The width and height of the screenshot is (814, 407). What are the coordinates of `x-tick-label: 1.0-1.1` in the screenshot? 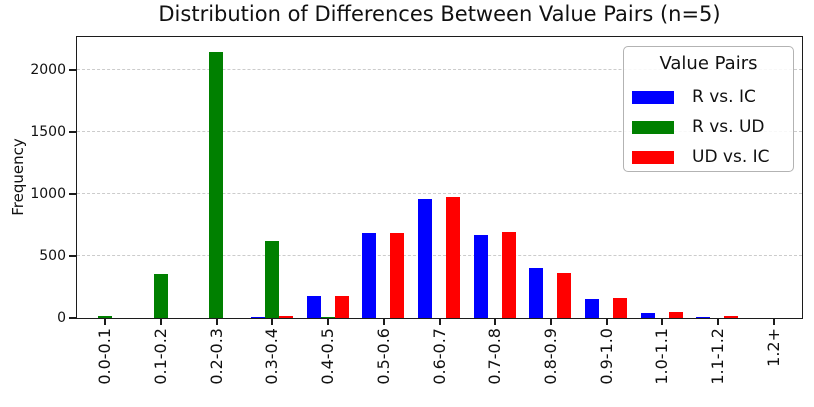 It's located at (662, 356).